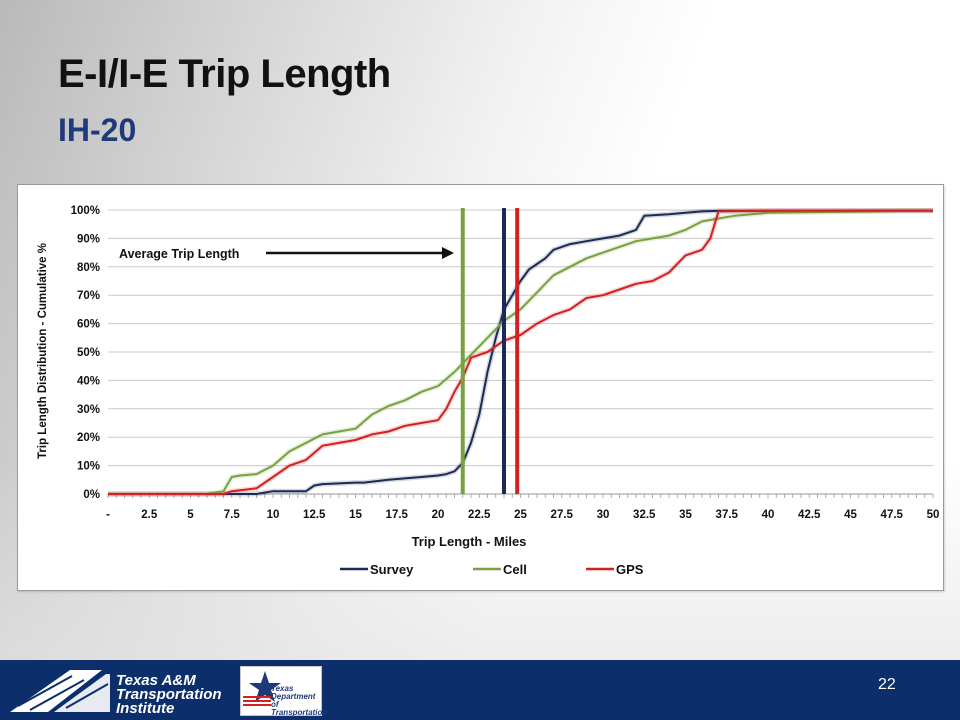 The height and width of the screenshot is (720, 960). What do you see at coordinates (644, 515) in the screenshot?
I see `x-tick-label: 32.5` at bounding box center [644, 515].